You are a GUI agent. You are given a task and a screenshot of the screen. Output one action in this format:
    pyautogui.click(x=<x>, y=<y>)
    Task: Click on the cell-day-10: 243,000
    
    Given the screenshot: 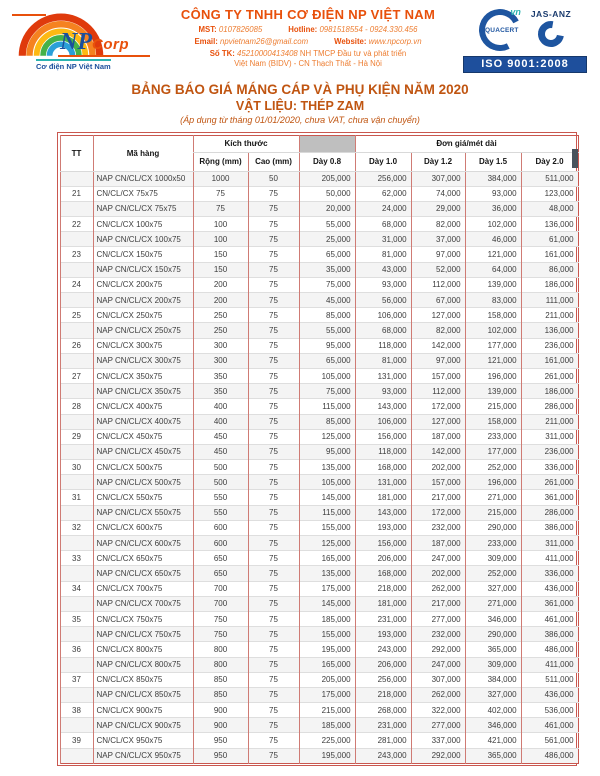 What is the action you would take?
    pyautogui.click(x=383, y=755)
    